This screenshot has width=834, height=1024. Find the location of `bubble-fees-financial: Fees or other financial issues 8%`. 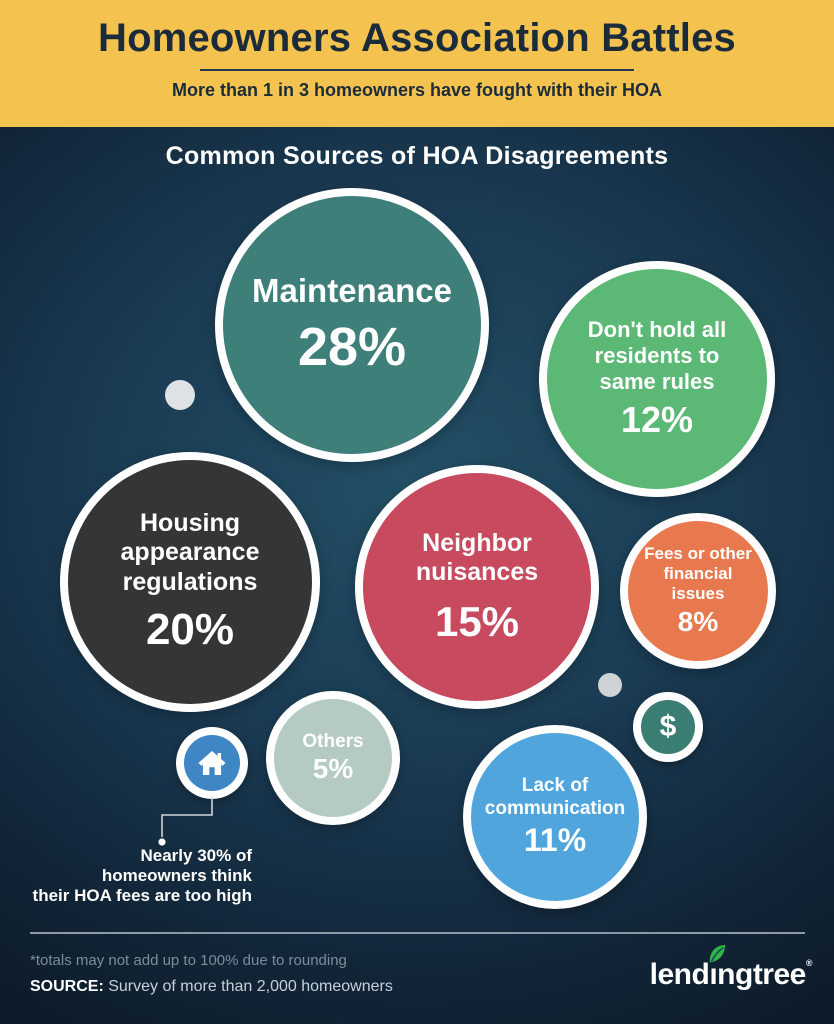

bubble-fees-financial: Fees or other financial issues 8% is located at coordinates (698, 591).